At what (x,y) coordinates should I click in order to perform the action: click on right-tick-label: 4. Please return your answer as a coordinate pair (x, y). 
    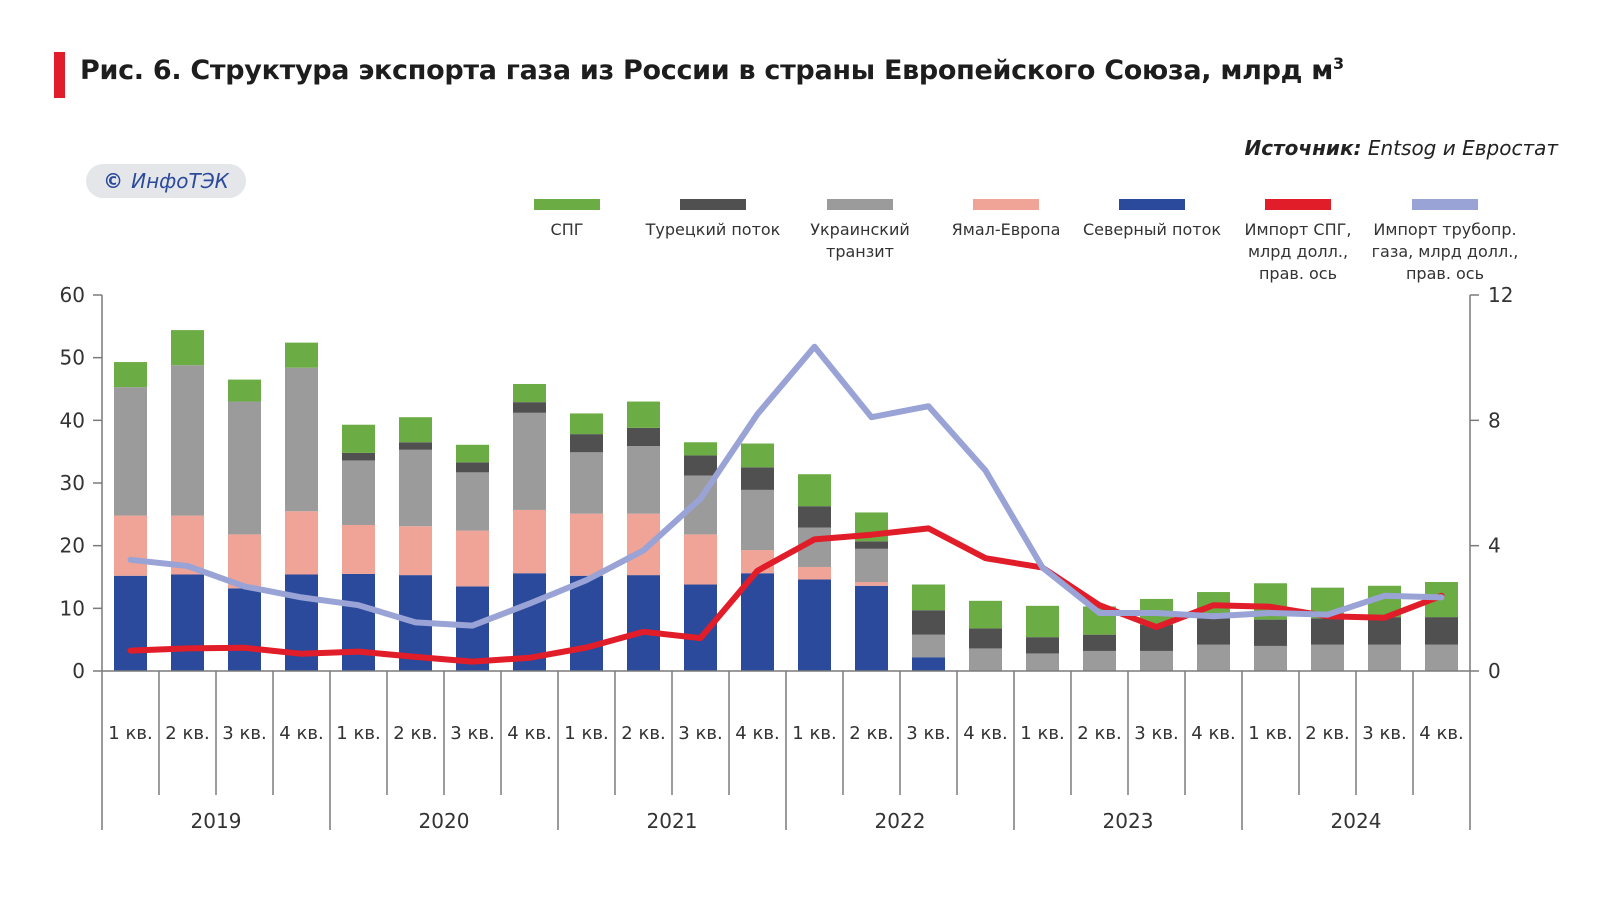
    Looking at the image, I should click on (1494, 546).